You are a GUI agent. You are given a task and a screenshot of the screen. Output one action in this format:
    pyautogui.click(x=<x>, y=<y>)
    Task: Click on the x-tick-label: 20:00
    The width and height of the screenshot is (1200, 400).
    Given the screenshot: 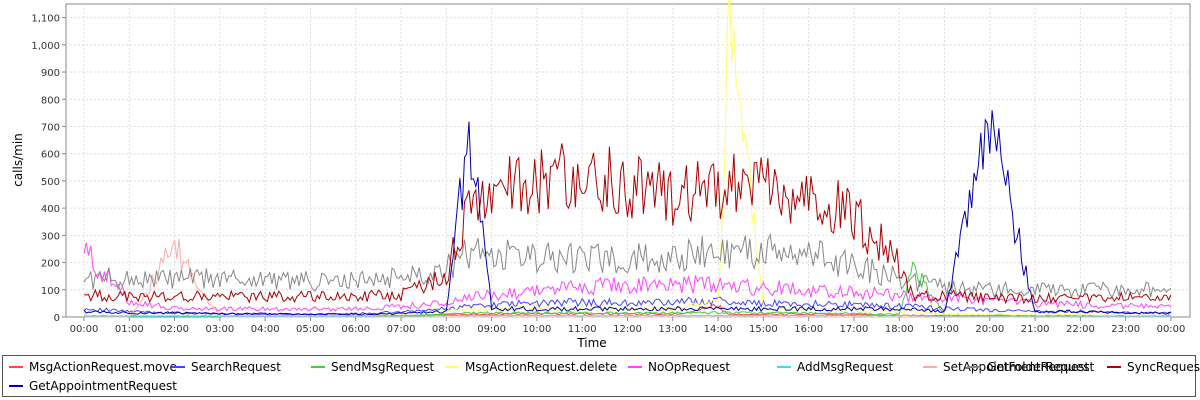 What is the action you would take?
    pyautogui.click(x=989, y=329)
    